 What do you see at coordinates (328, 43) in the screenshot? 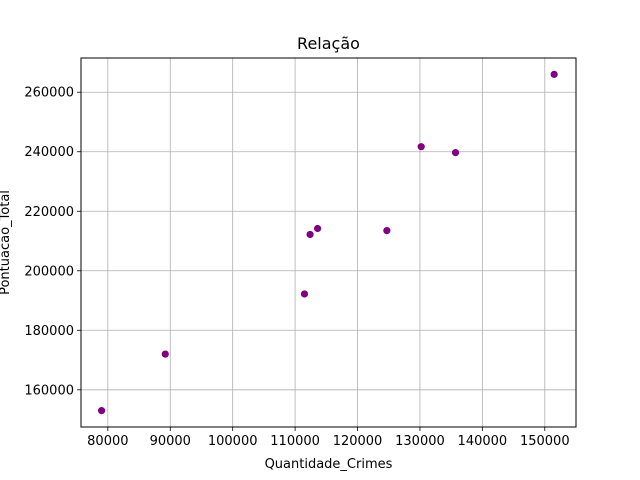
I see `chart-title: Relação` at bounding box center [328, 43].